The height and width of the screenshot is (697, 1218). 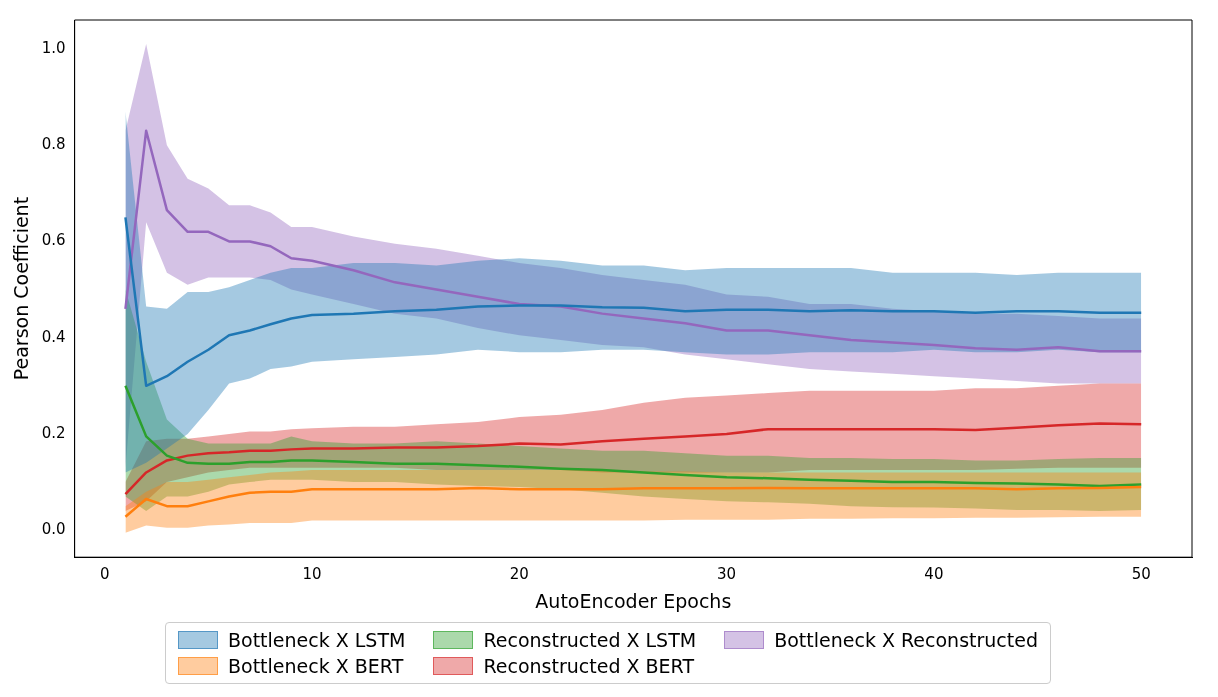 I want to click on x-tick-label: 40, so click(x=934, y=574).